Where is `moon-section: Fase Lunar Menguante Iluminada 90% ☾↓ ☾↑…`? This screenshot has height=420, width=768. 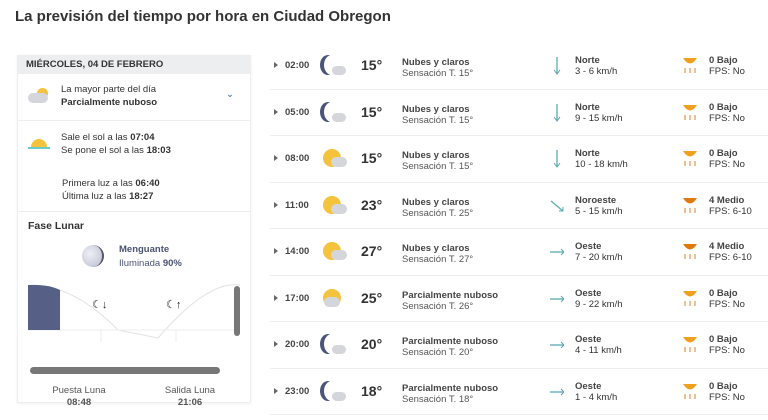
moon-section: Fase Lunar Menguante Iluminada 90% ☾↓ ☾↑… is located at coordinates (134, 310).